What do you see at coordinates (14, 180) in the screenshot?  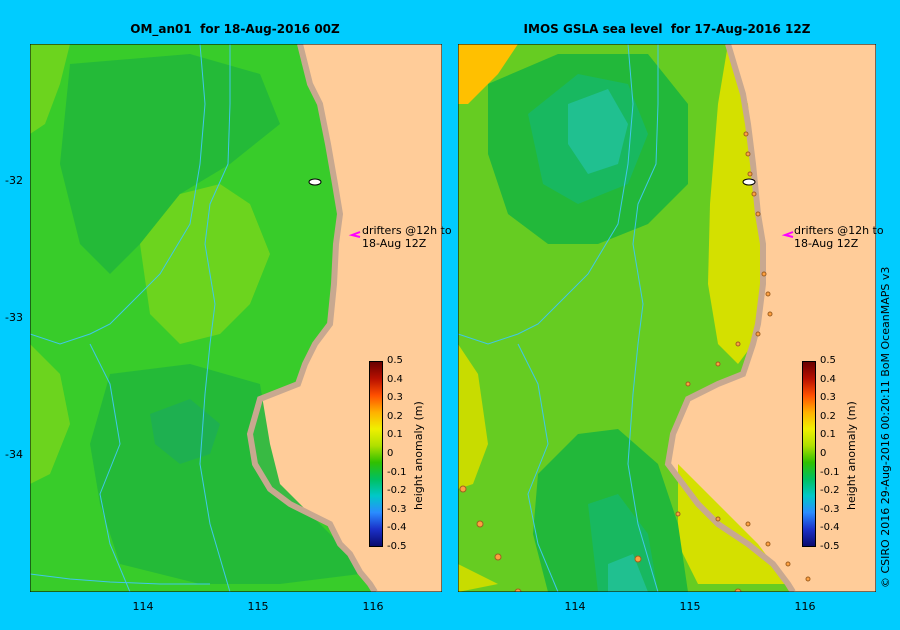 I see `y-tick-label: -32` at bounding box center [14, 180].